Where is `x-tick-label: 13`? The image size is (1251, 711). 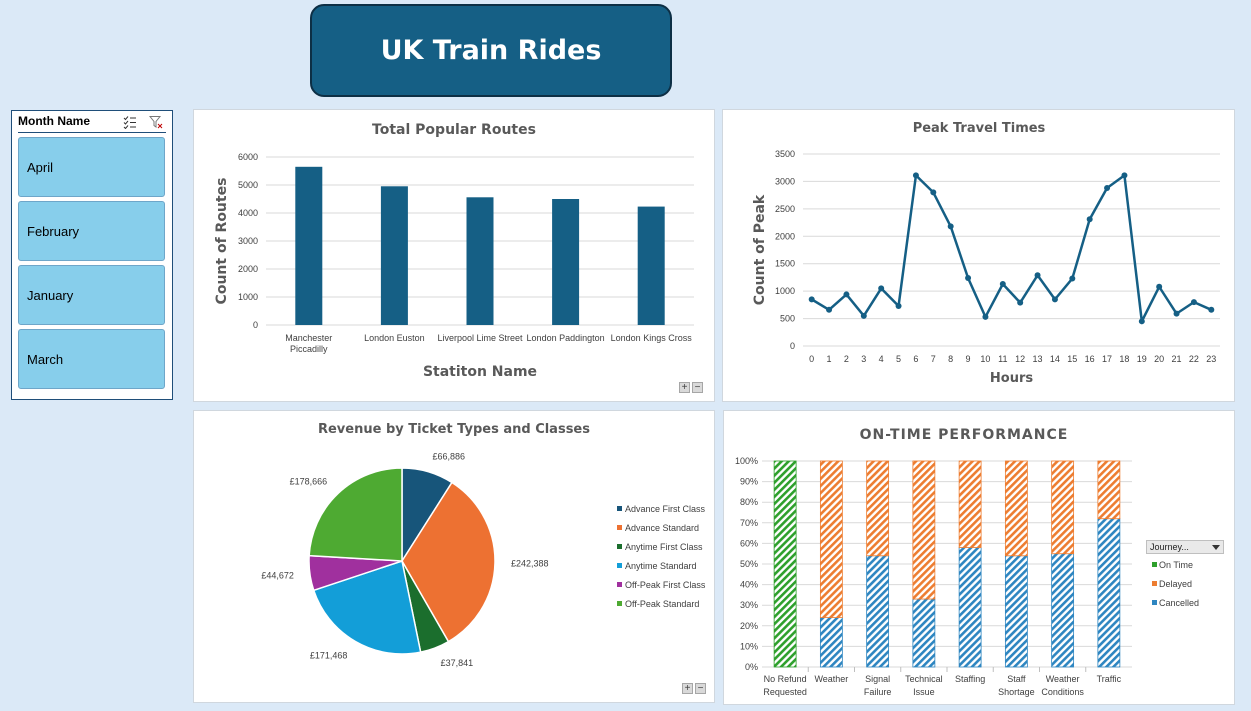
x-tick-label: 13 is located at coordinates (1038, 359).